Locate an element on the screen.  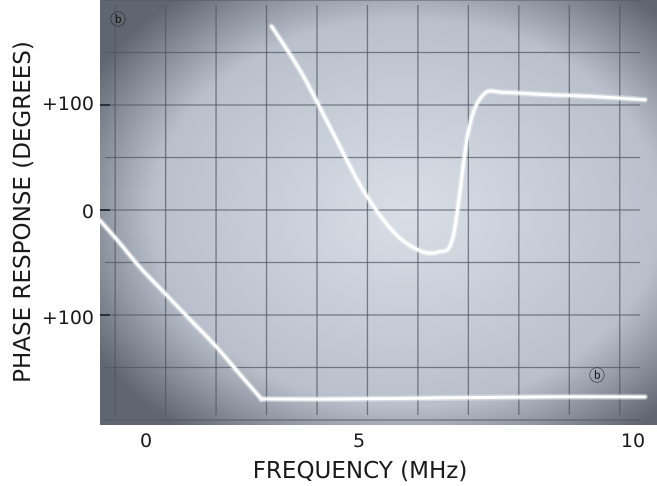
y-tick-label-bottom: +100 is located at coordinates (68, 318).